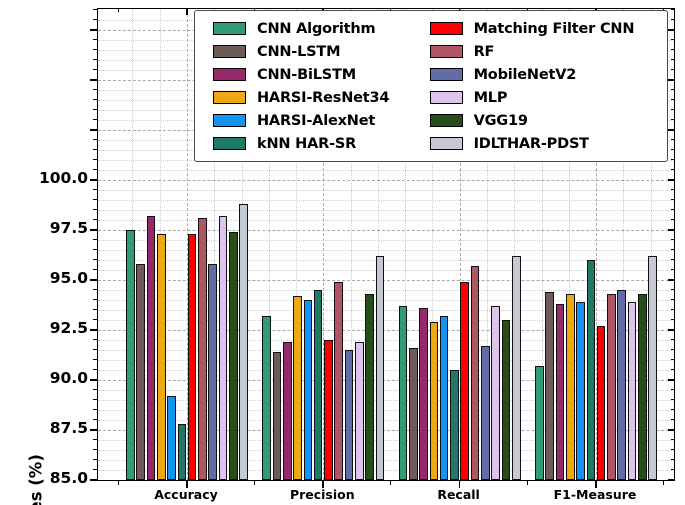 The image size is (685, 505). Describe the element at coordinates (321, 74) in the screenshot. I see `legend-item: CNN-BiLSTM` at that location.